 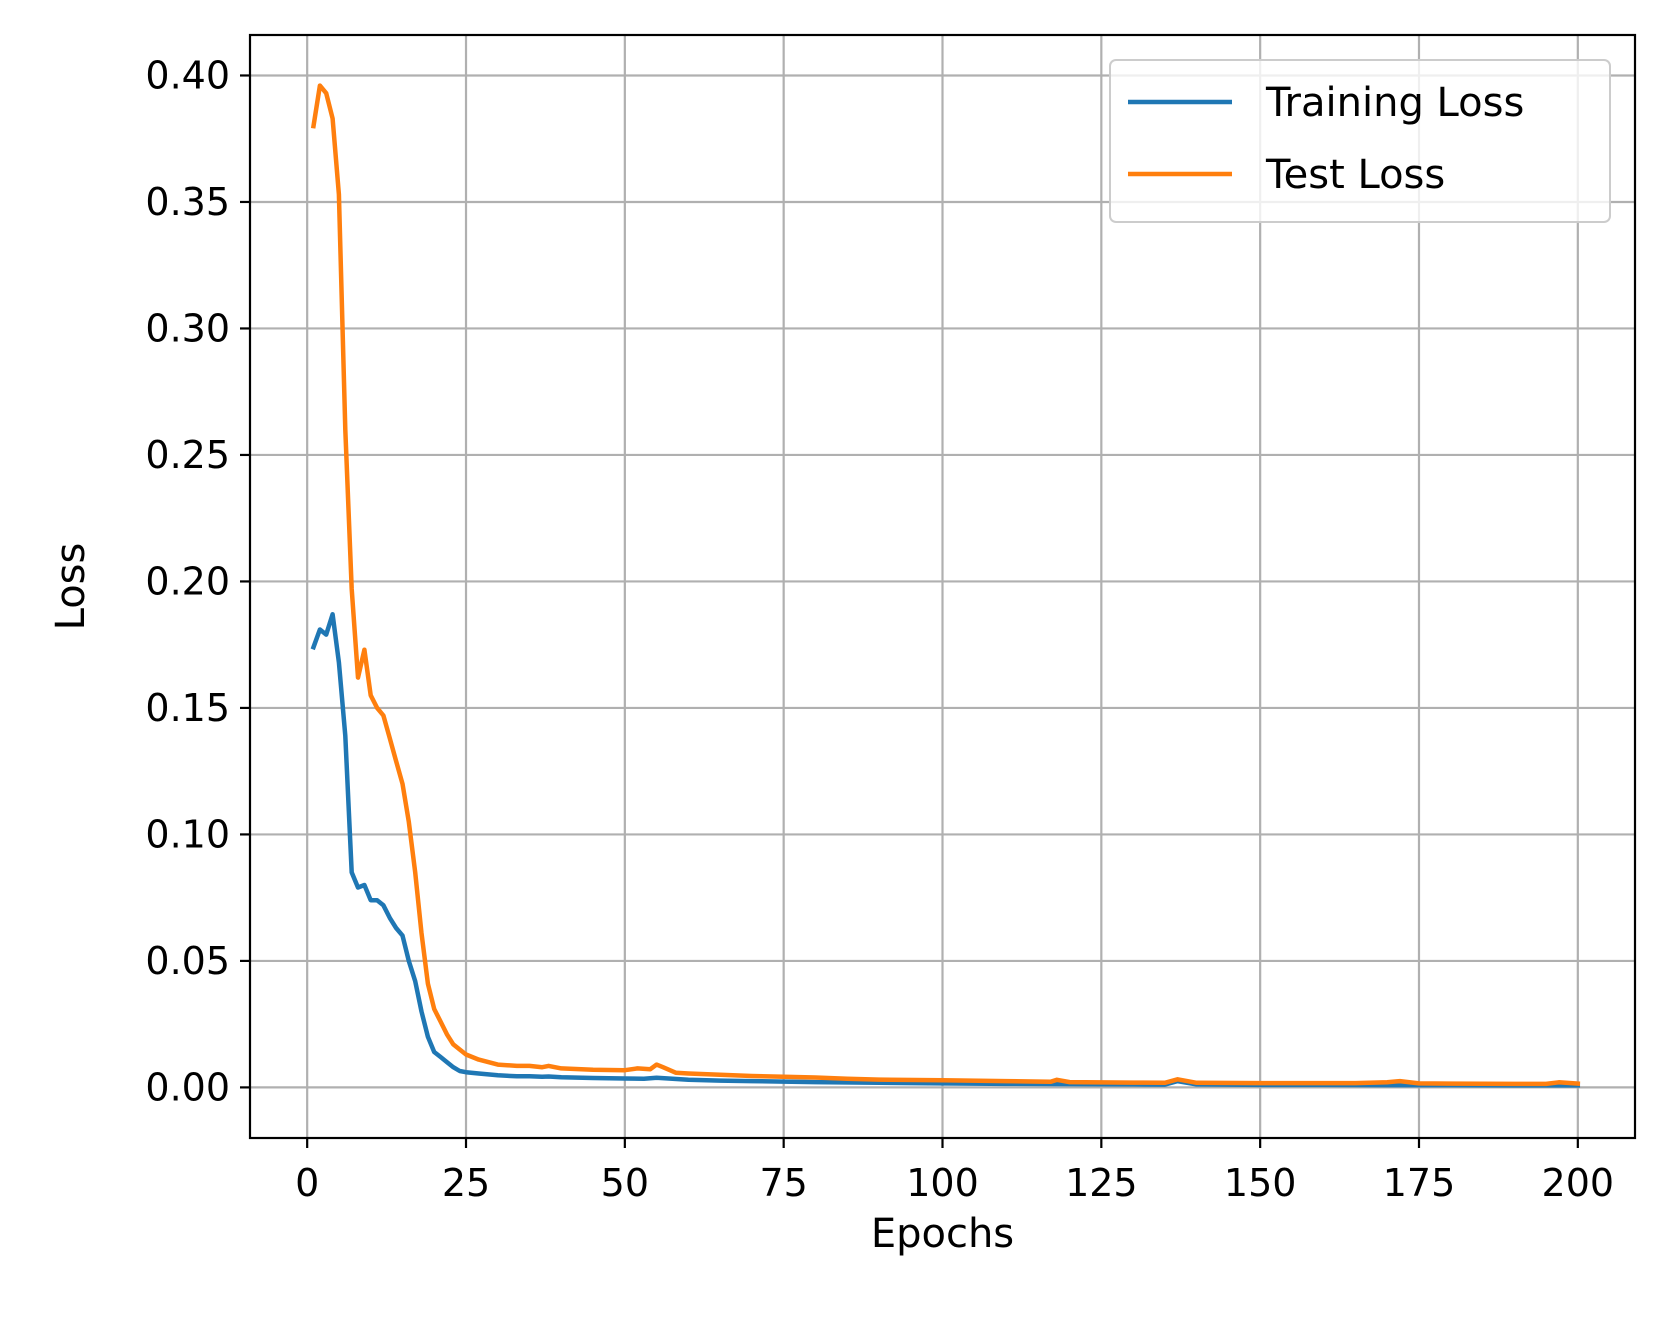 I want to click on x-tick-label: 75, so click(x=783, y=1183).